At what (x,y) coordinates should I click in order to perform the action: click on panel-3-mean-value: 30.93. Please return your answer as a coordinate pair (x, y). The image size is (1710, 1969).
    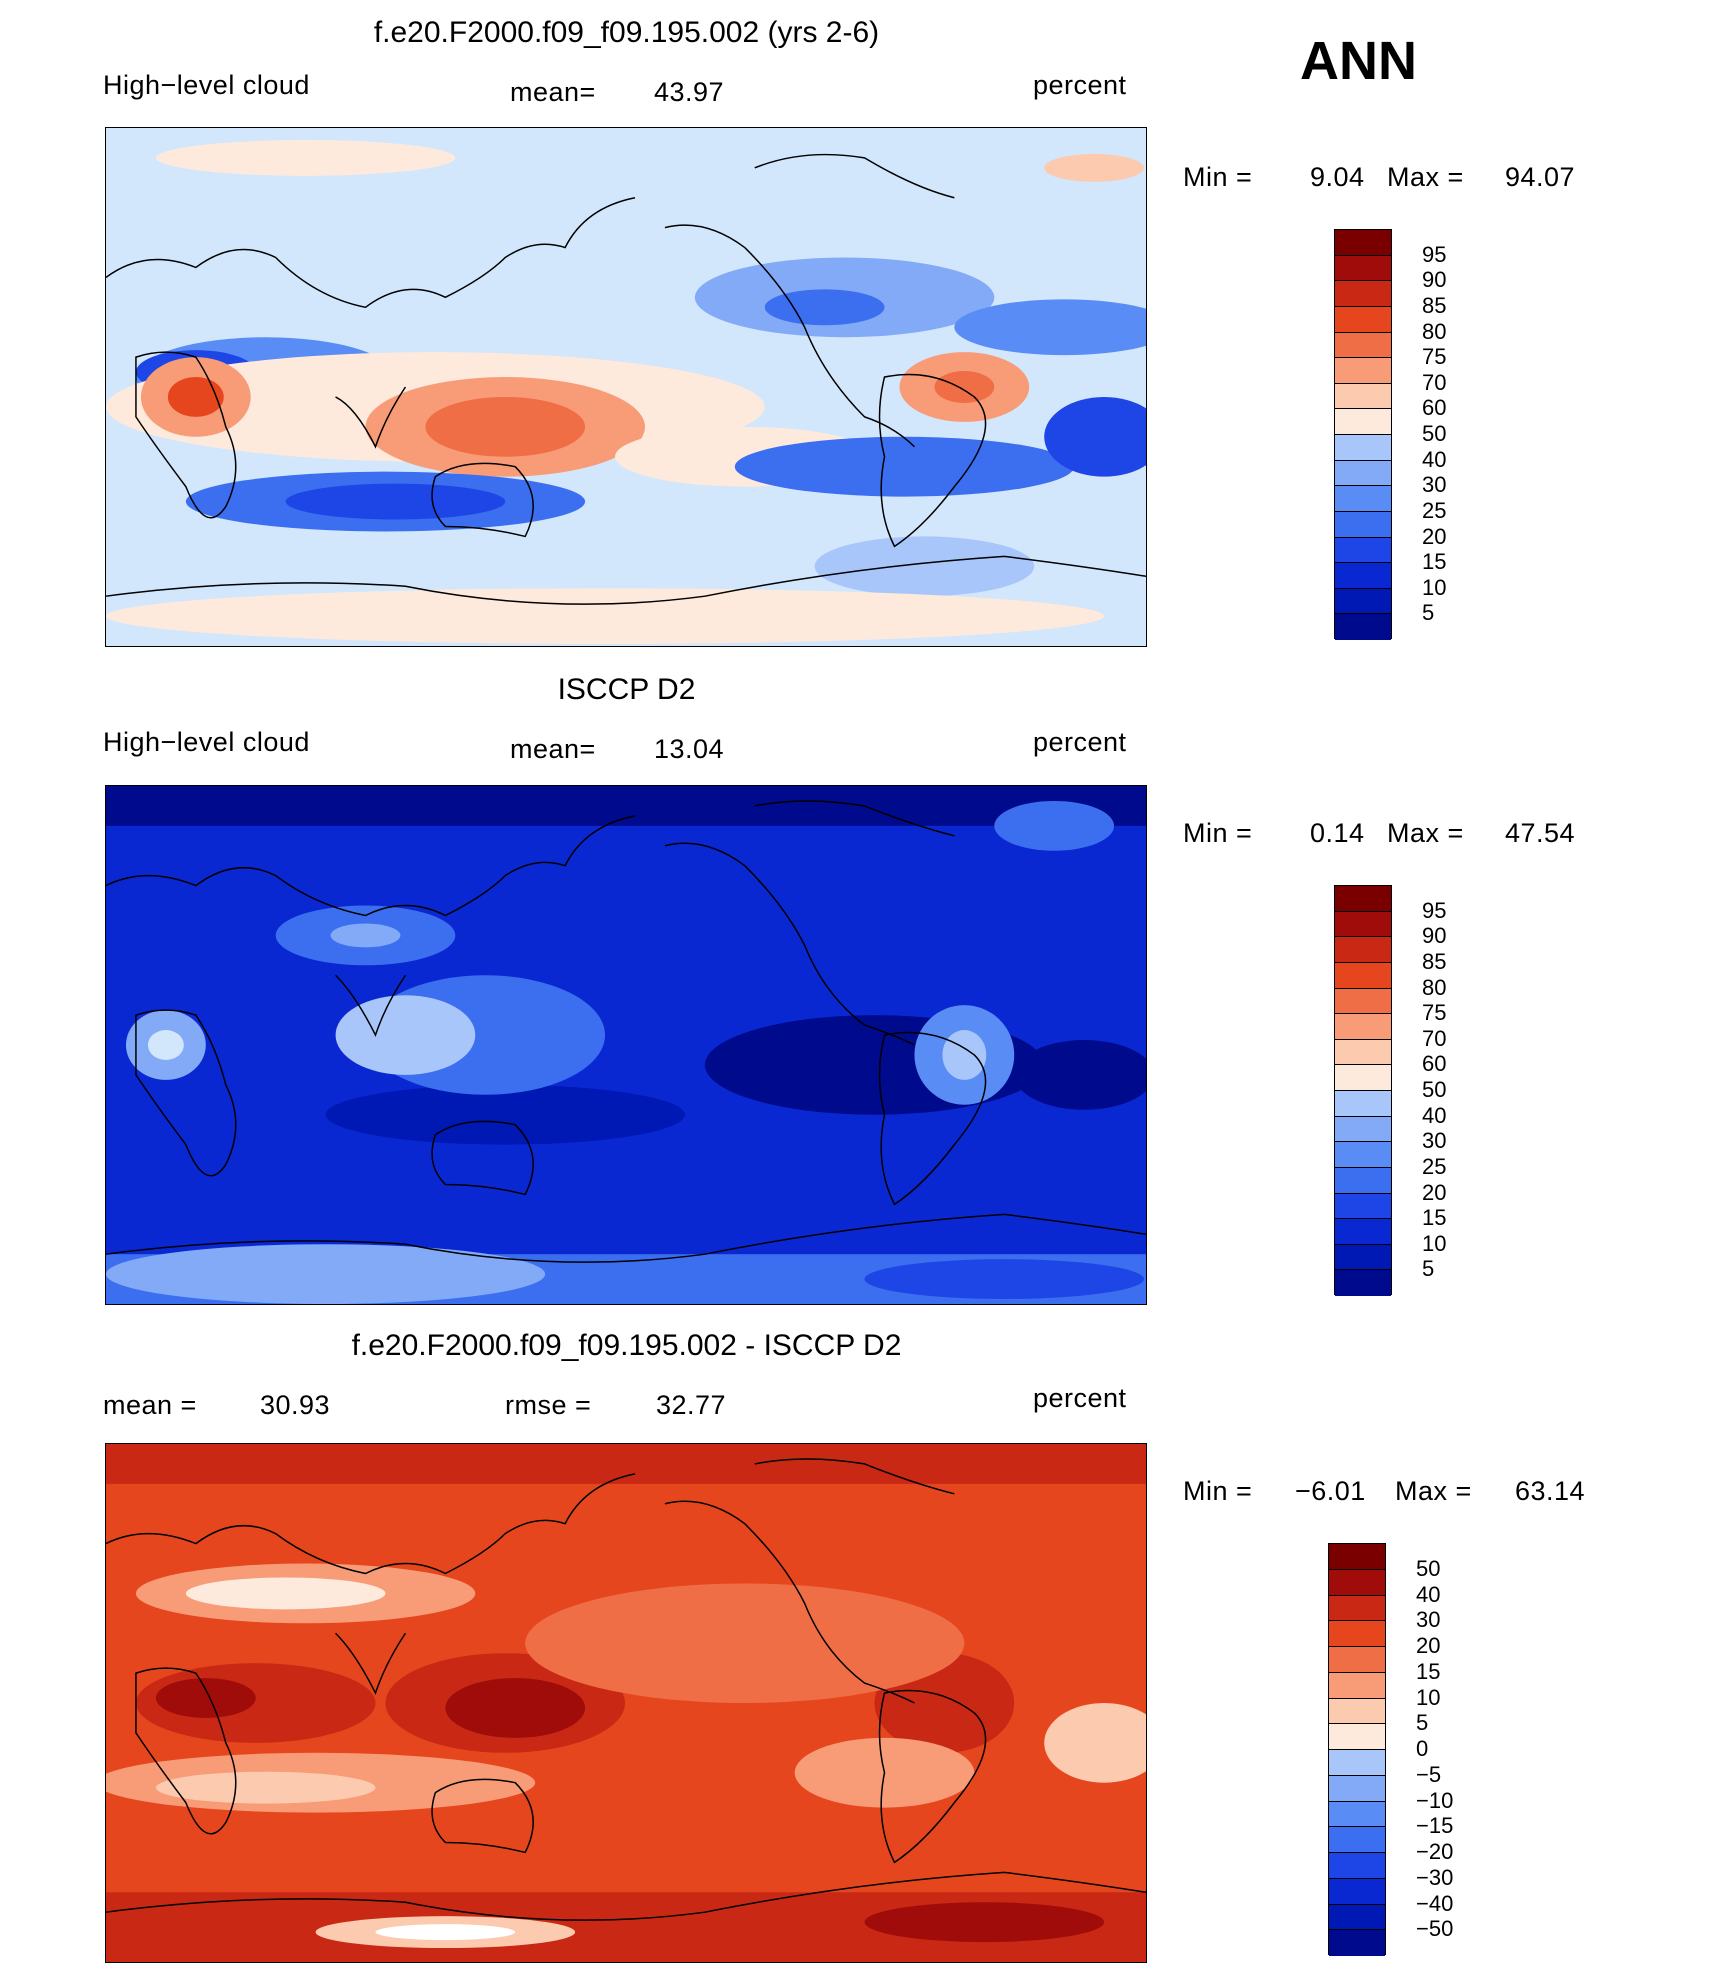
    Looking at the image, I should click on (295, 1405).